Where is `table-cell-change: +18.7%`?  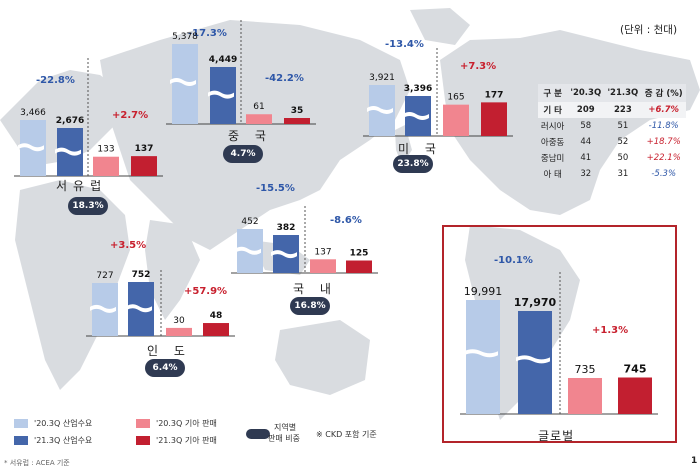
table-cell-change: +18.7% is located at coordinates (663, 142).